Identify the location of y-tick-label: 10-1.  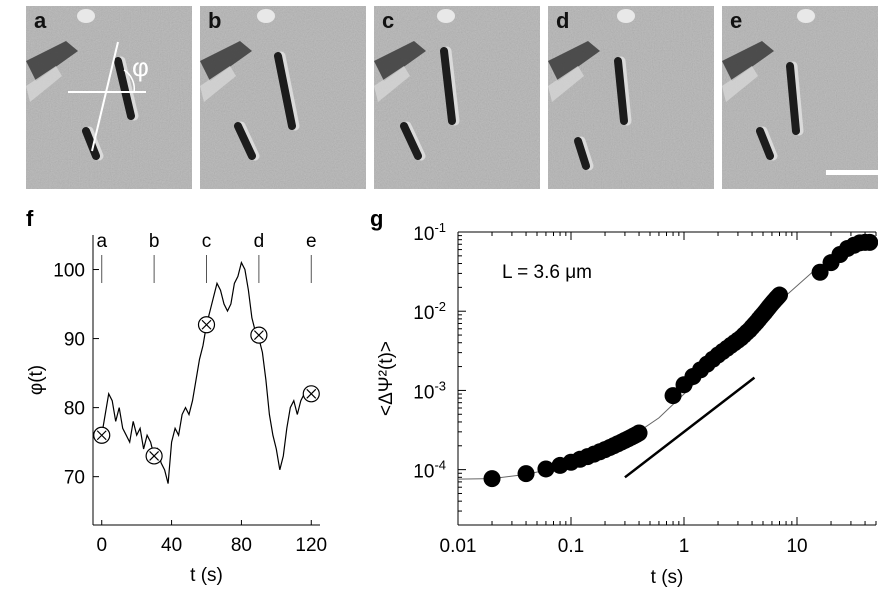
(429, 232).